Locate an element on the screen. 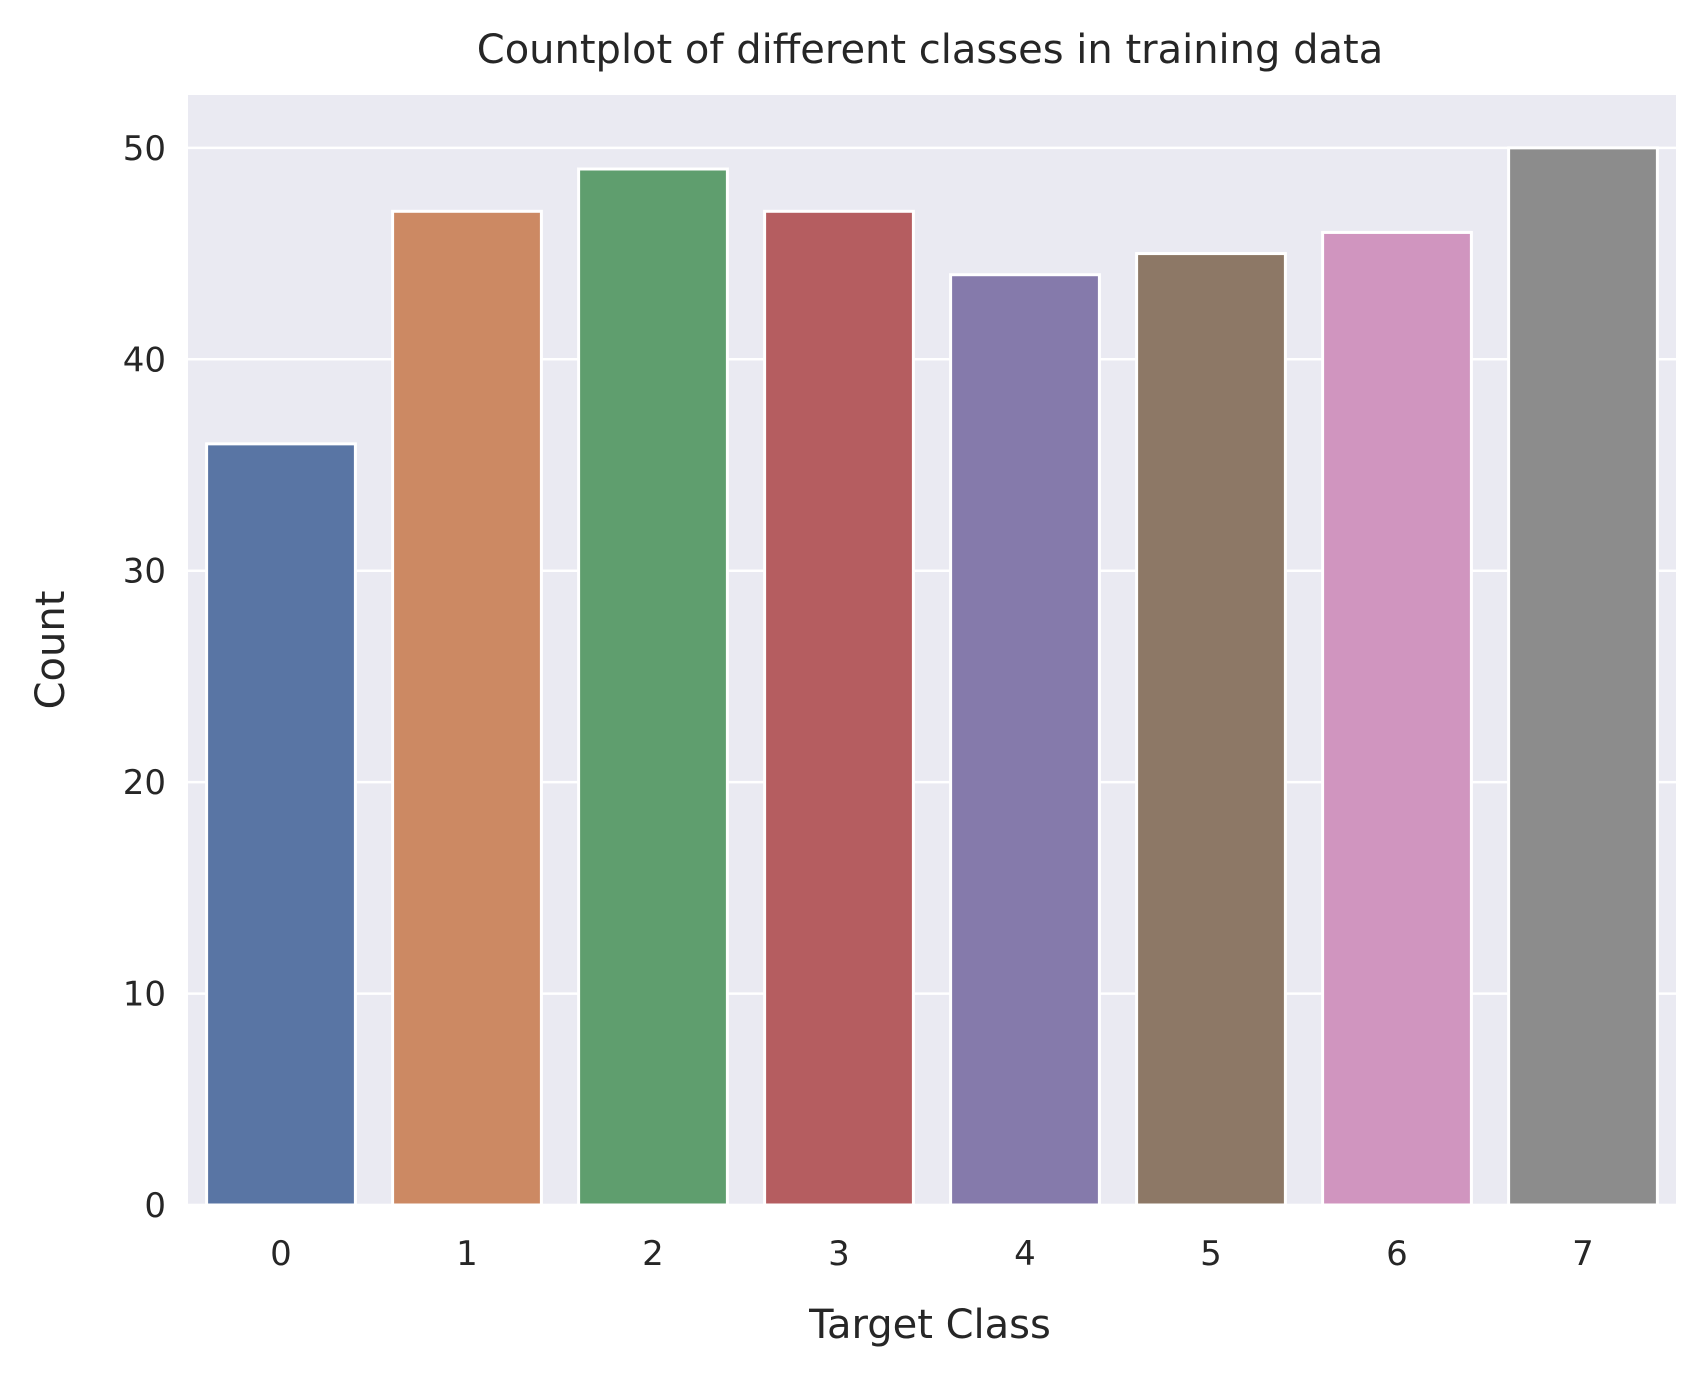  x-tick-label-1: 1 is located at coordinates (467, 1254).